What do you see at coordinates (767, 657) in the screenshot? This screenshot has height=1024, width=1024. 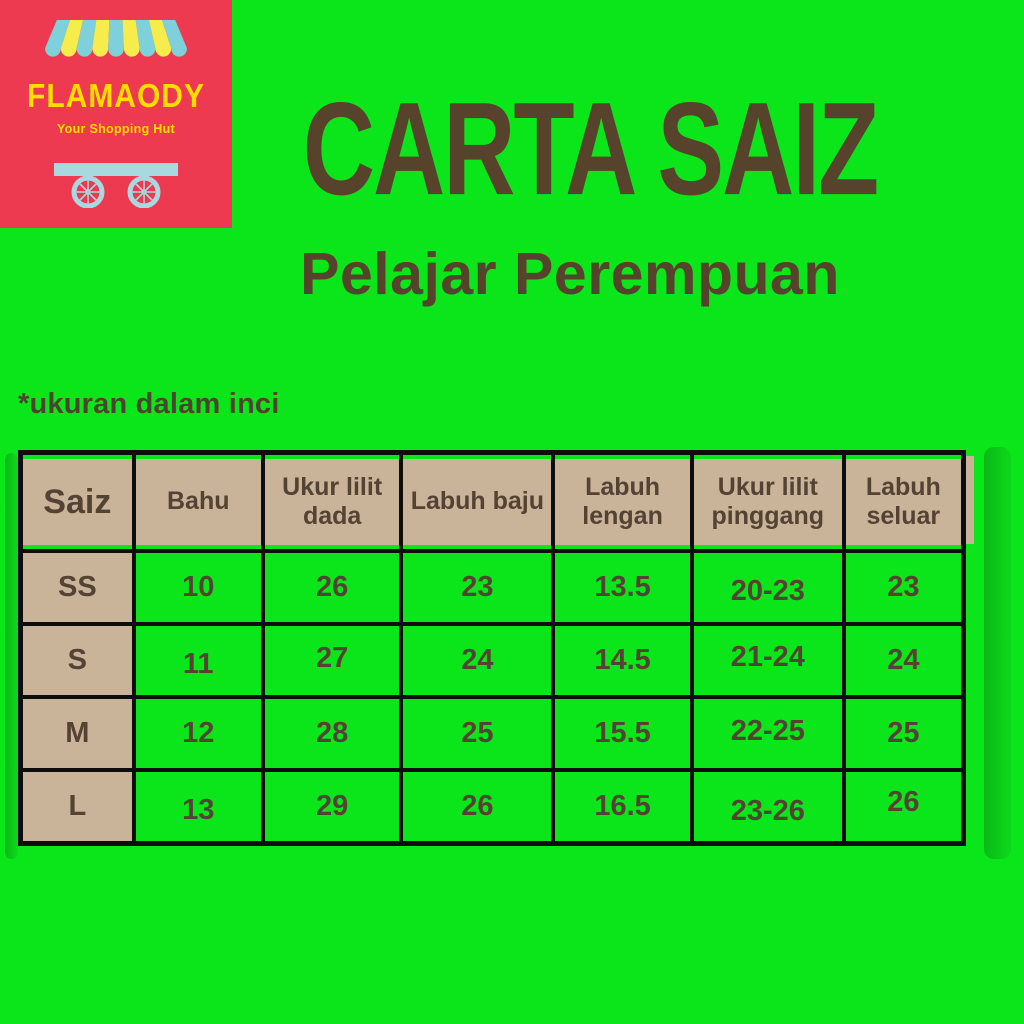 I see `cell-value: 21-24` at bounding box center [767, 657].